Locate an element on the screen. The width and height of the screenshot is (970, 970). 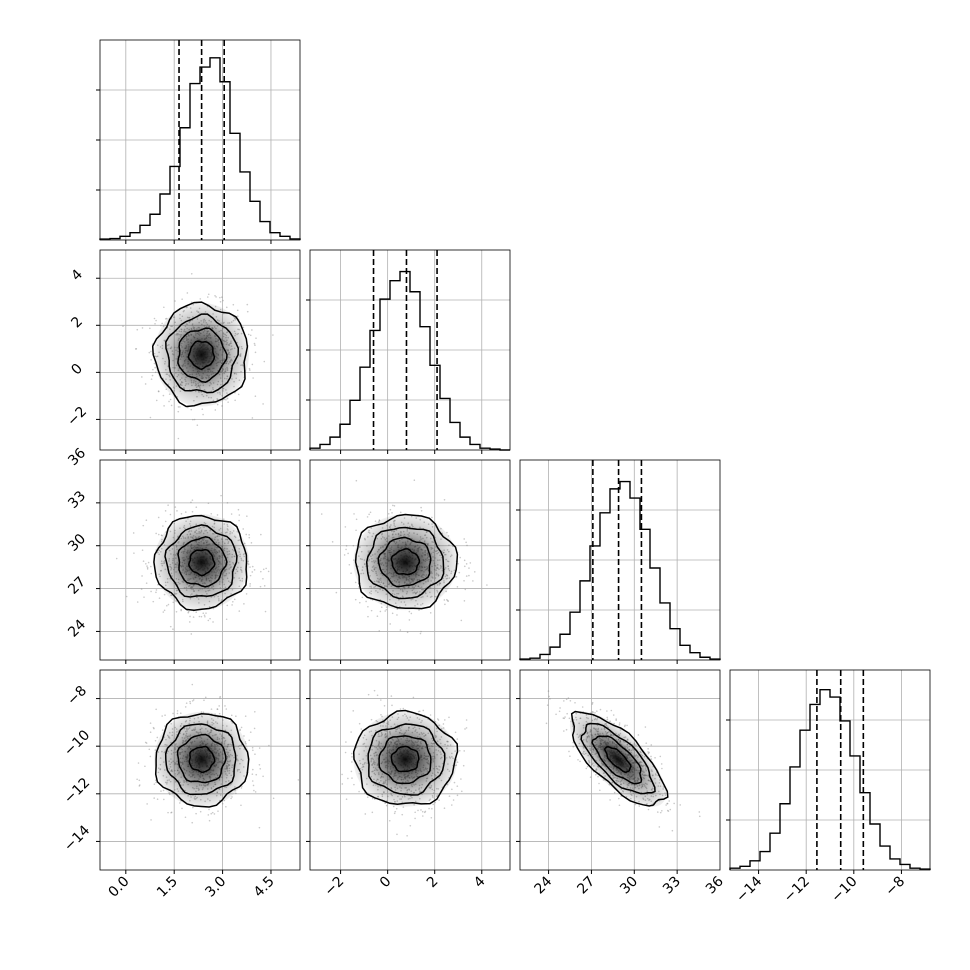
density-fill is located at coordinates (405, 562).